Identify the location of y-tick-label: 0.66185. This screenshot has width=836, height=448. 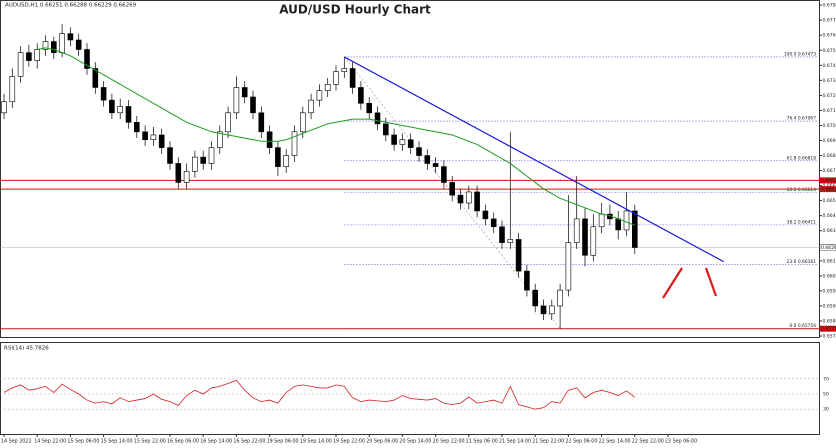
(829, 261).